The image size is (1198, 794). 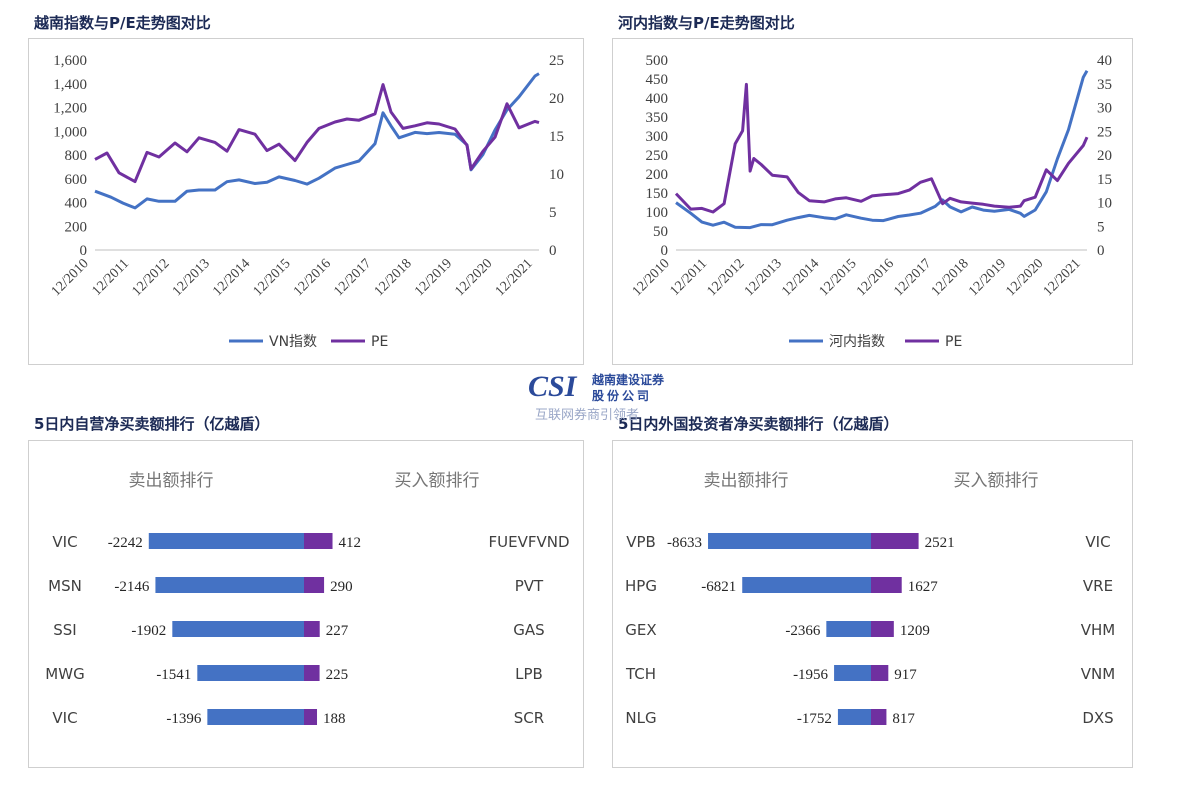 I want to click on sell-value-label: -6821, so click(x=718, y=587).